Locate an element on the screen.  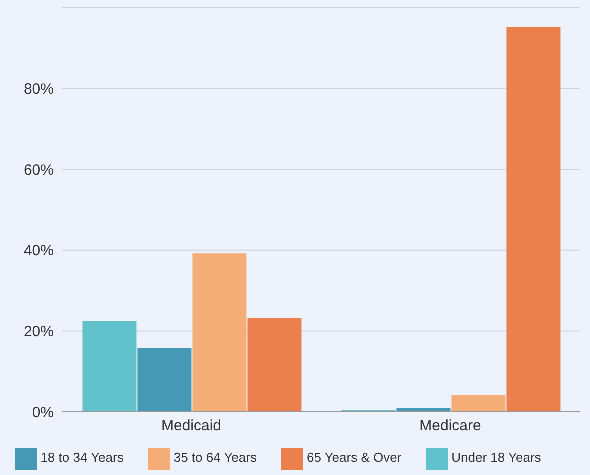
y-tick-label: 40% is located at coordinates (39, 251).